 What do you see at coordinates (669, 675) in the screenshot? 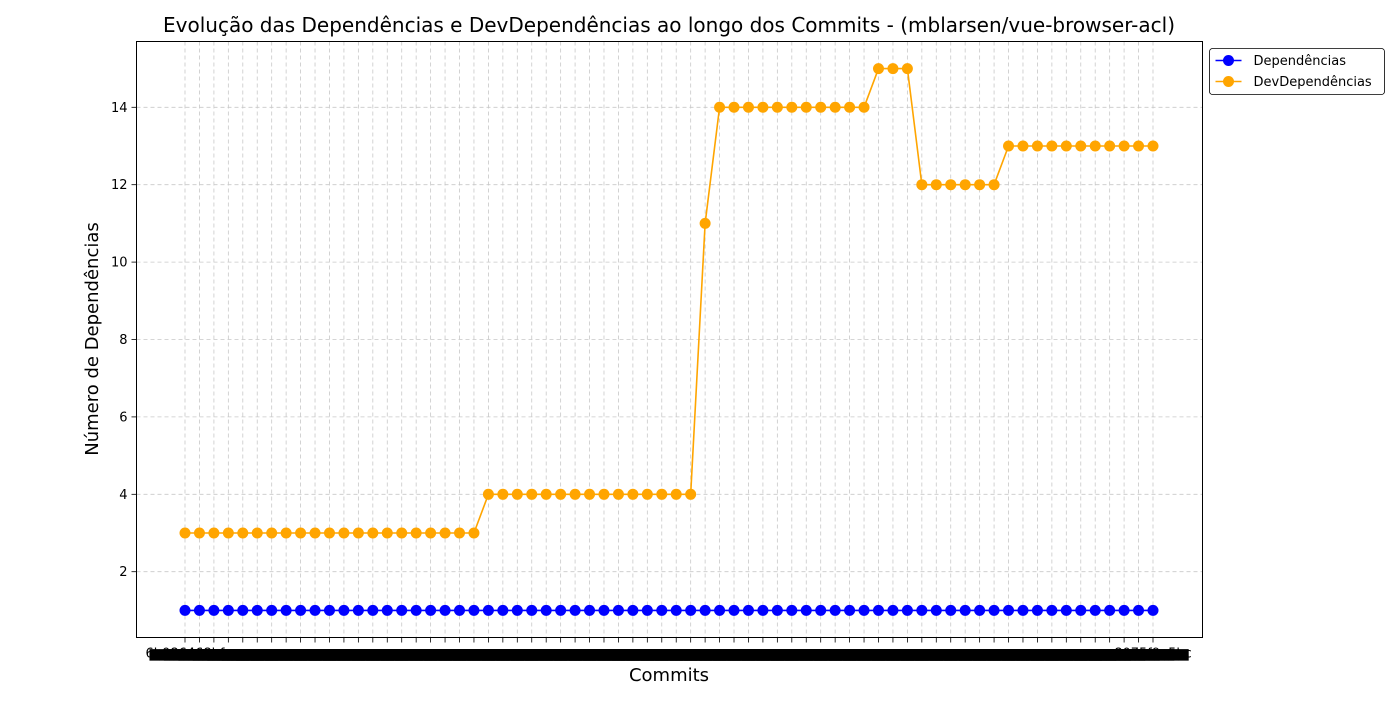
I see `x-axis-label: Commits` at bounding box center [669, 675].